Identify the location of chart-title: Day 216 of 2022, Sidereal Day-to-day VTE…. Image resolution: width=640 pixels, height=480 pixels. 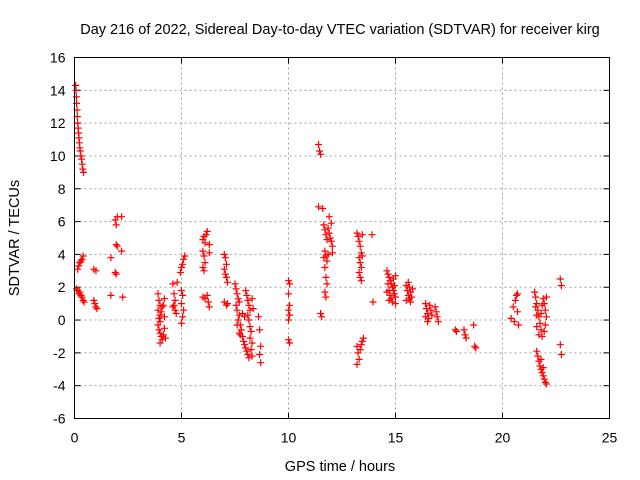
(340, 30).